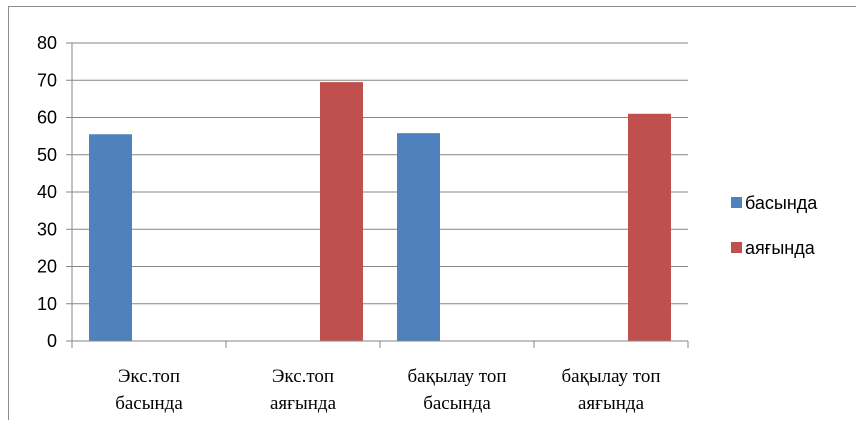  Describe the element at coordinates (47, 80) in the screenshot. I see `y-tick-label: 70` at that location.